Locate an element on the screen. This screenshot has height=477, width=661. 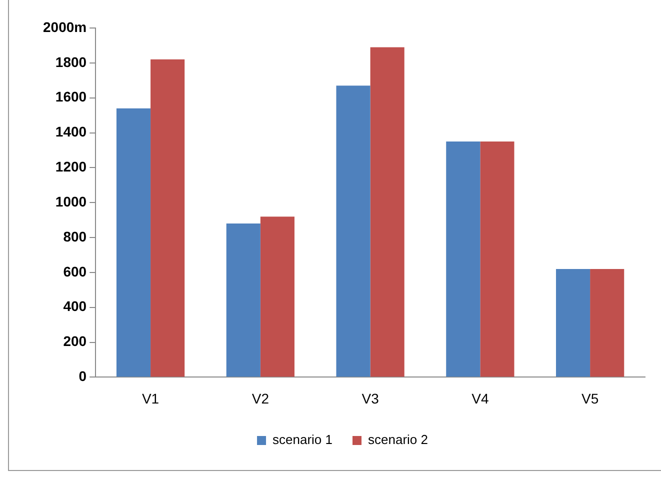
y-tick-label: 400 is located at coordinates (75, 306).